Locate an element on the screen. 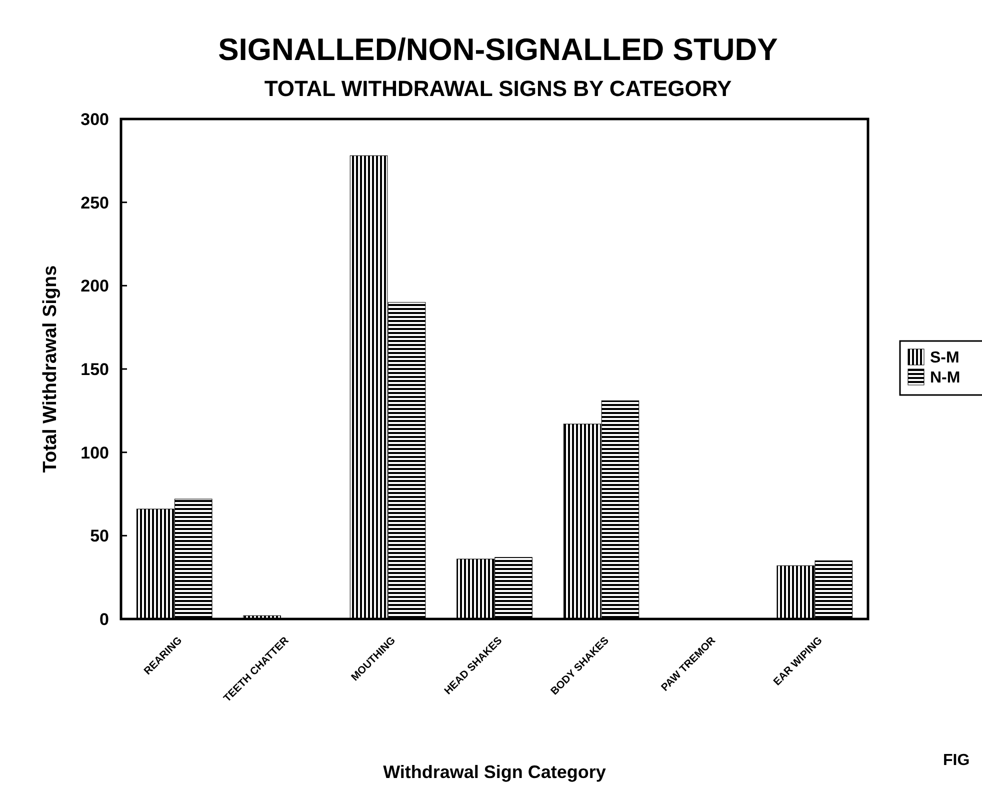  legend-label: N-M is located at coordinates (945, 378).